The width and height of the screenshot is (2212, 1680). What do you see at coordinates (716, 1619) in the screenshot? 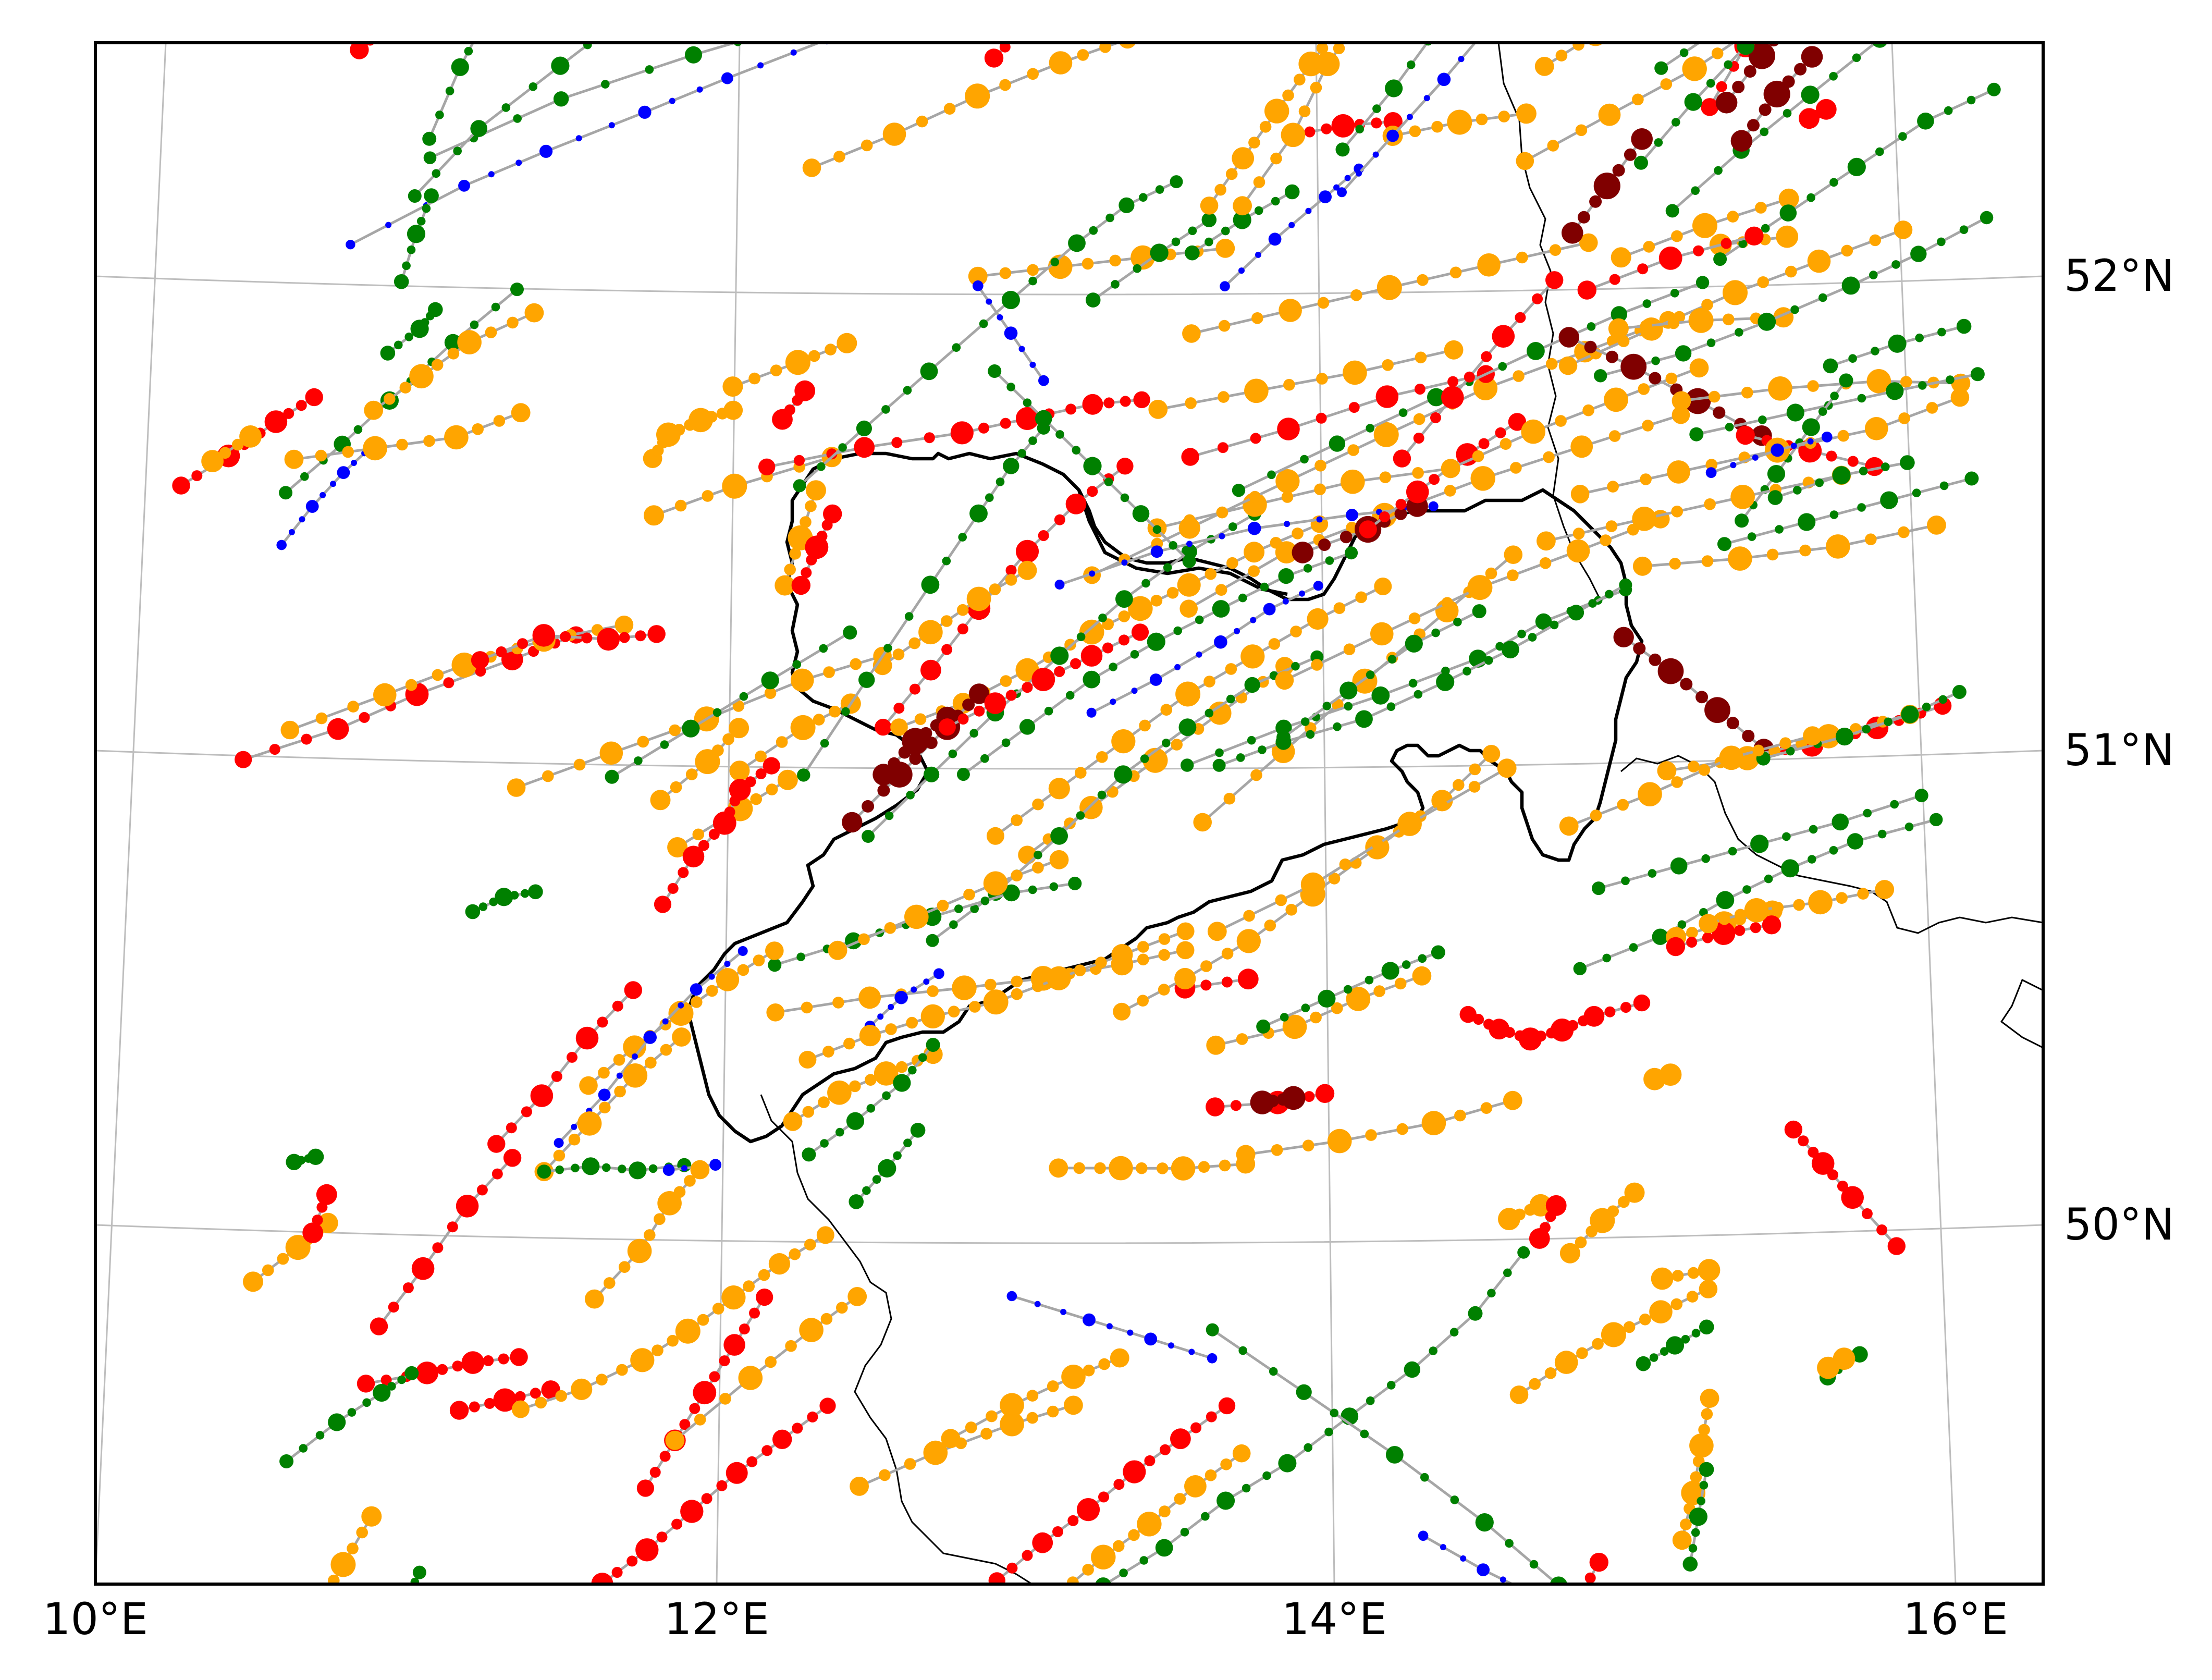
I see `lon-label-12: 12°E` at bounding box center [716, 1619].